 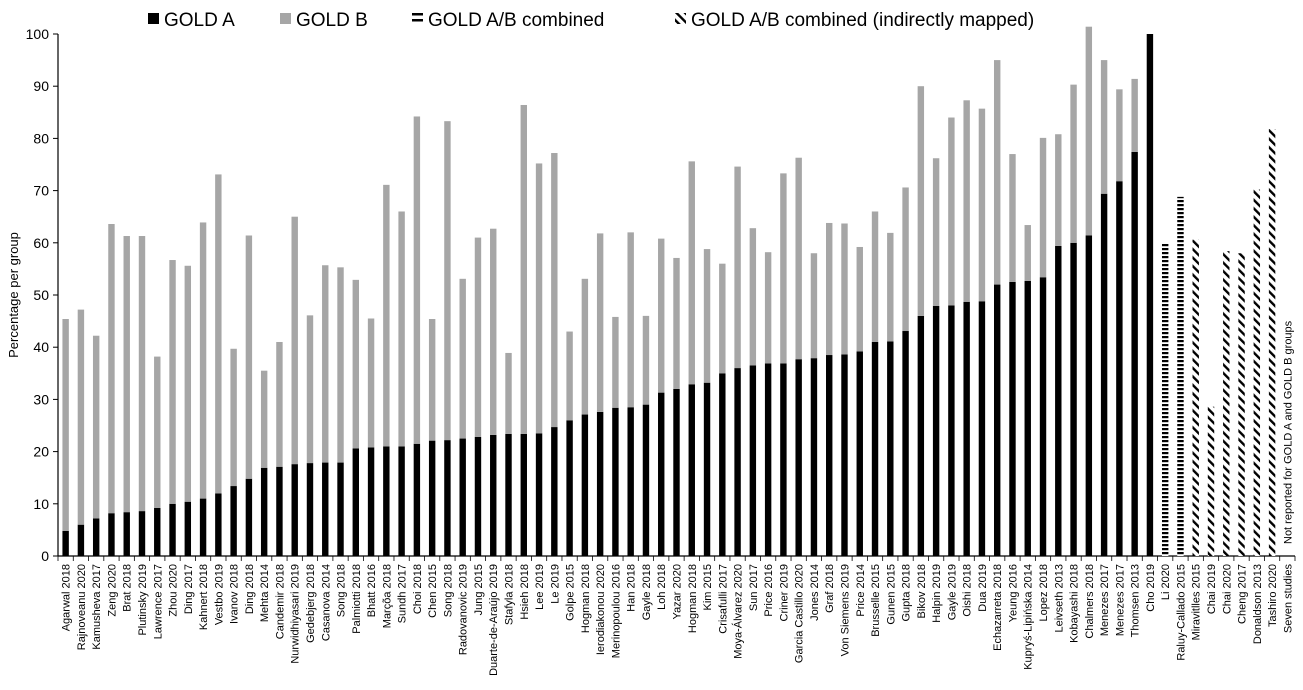 What do you see at coordinates (723, 599) in the screenshot?
I see `x-tick-label: Crisafulli 2017` at bounding box center [723, 599].